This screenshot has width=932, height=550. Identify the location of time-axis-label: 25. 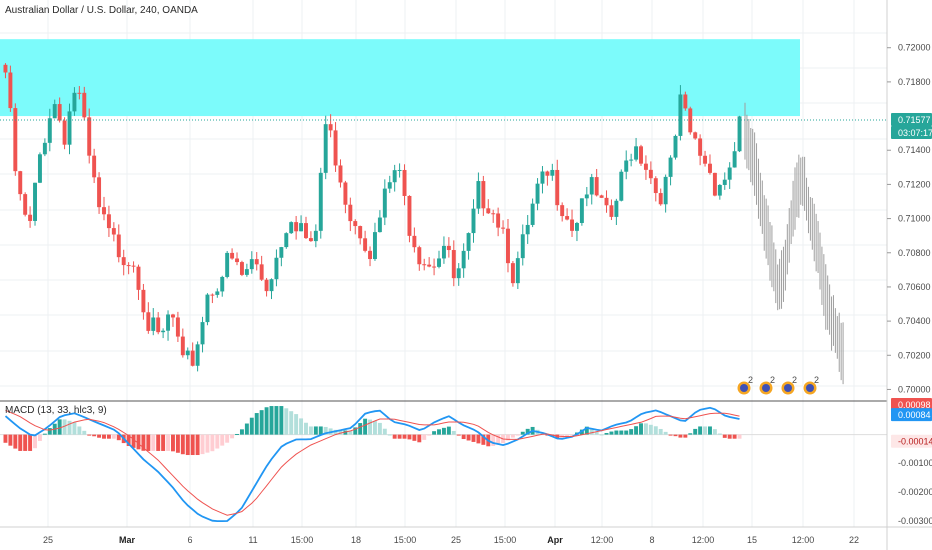
(456, 540).